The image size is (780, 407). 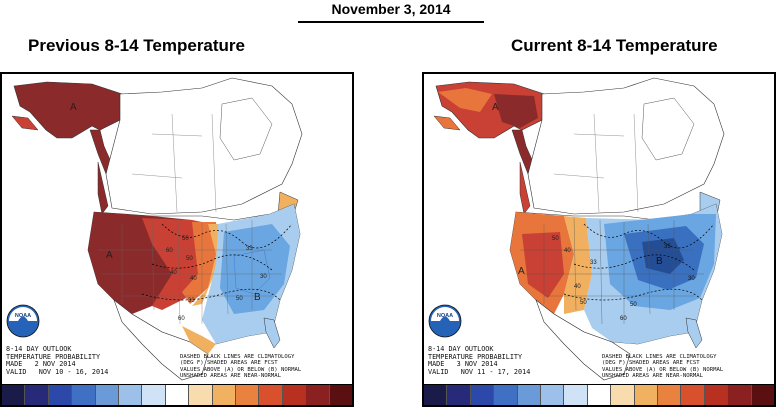 I want to click on previous-color-legend, so click(x=177, y=394).